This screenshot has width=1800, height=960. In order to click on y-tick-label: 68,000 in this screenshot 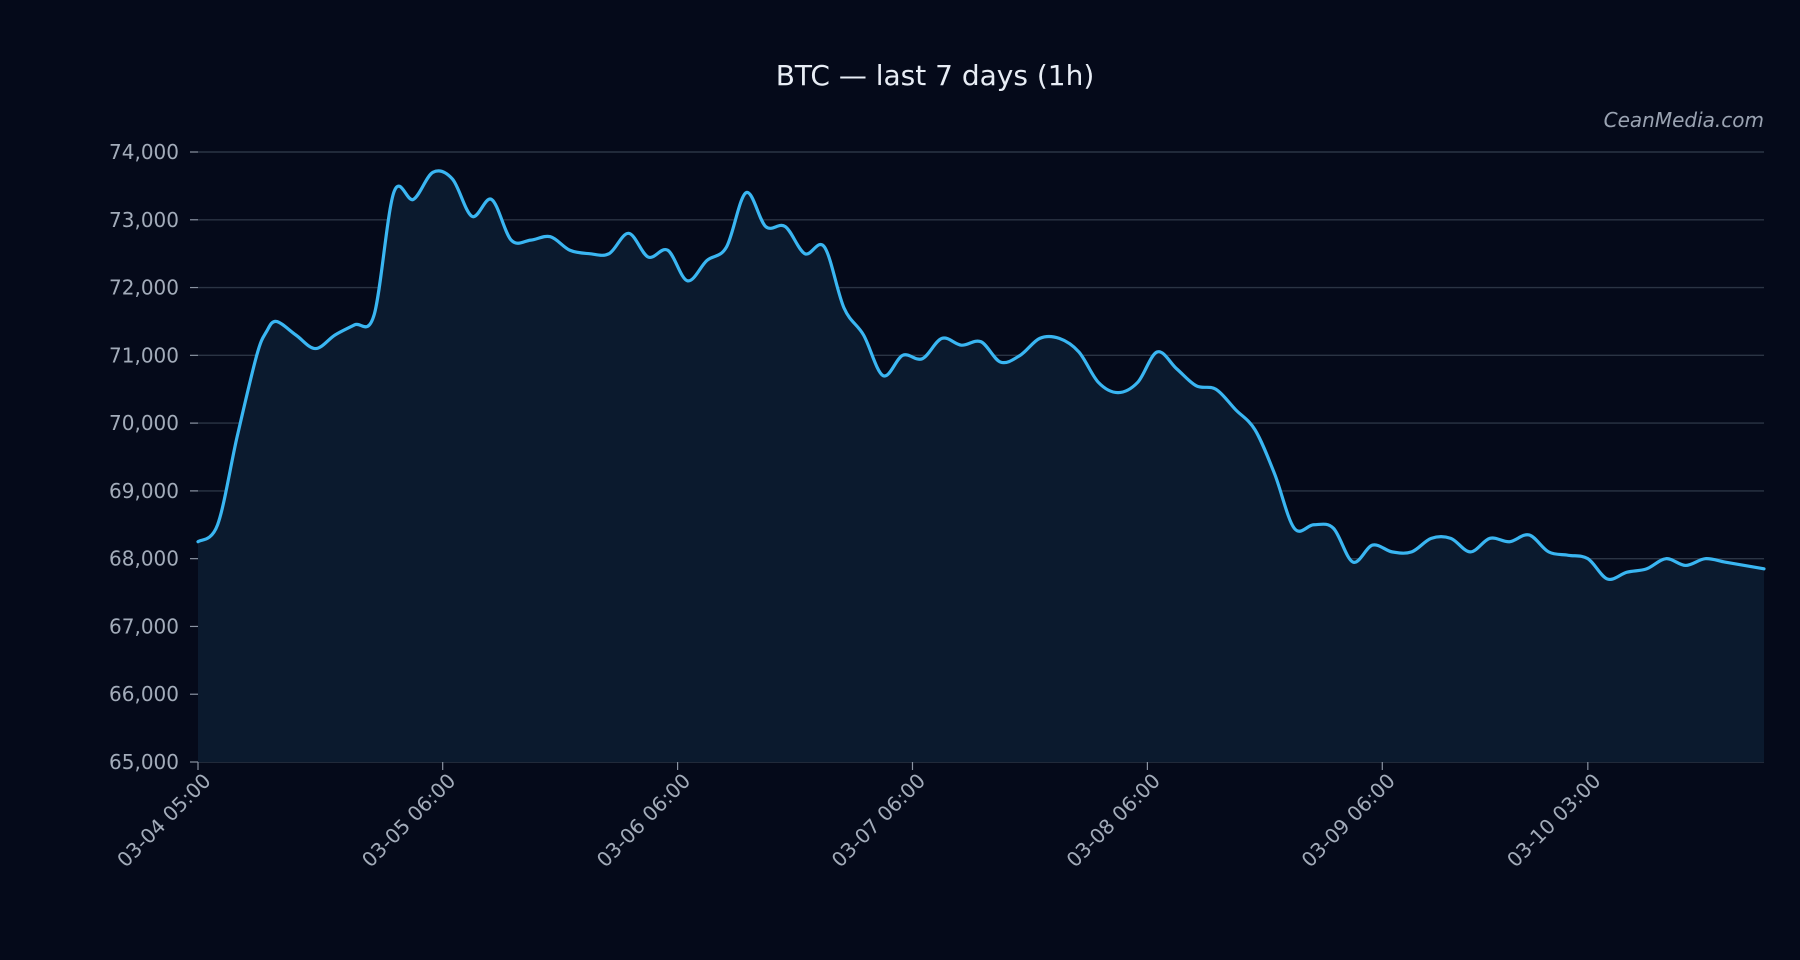, I will do `click(144, 559)`.